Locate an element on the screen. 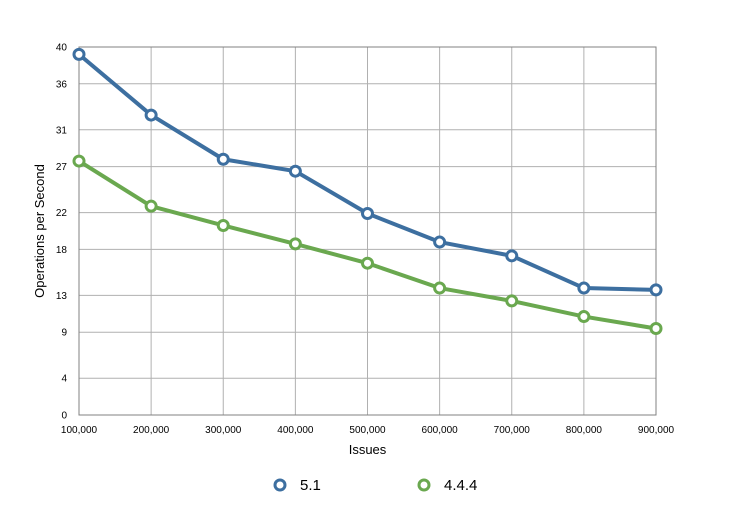  y-tick-label: 40 is located at coordinates (62, 48).